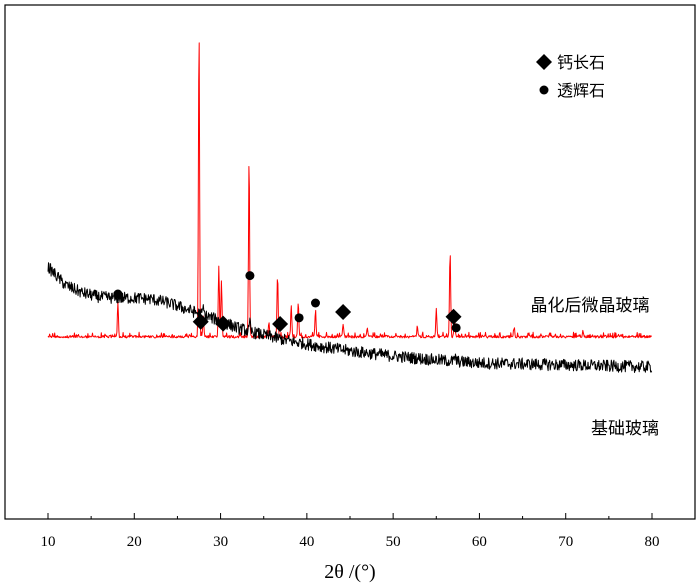  Describe the element at coordinates (349, 572) in the screenshot. I see `x-axis-title: 2θ /(°)` at that location.